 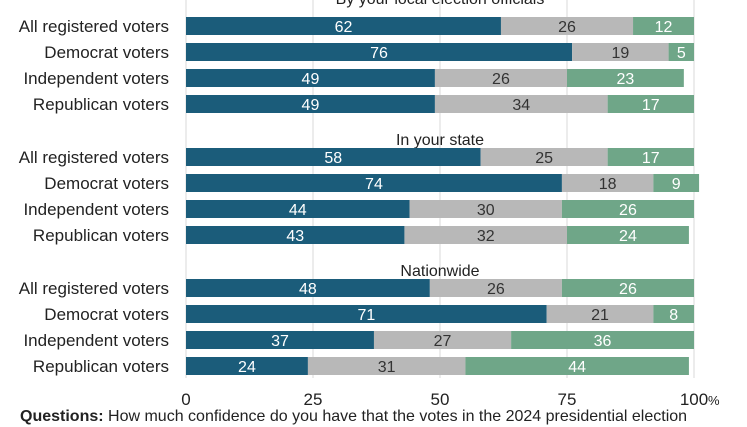 I want to click on data-label: 74, so click(x=374, y=184).